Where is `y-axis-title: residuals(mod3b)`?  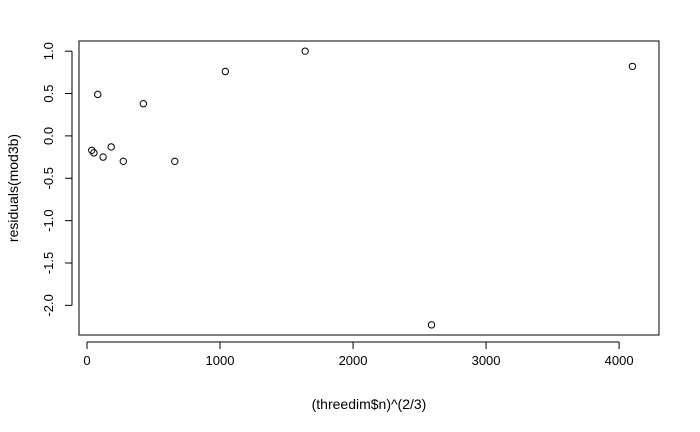 y-axis-title: residuals(mod3b) is located at coordinates (13, 188).